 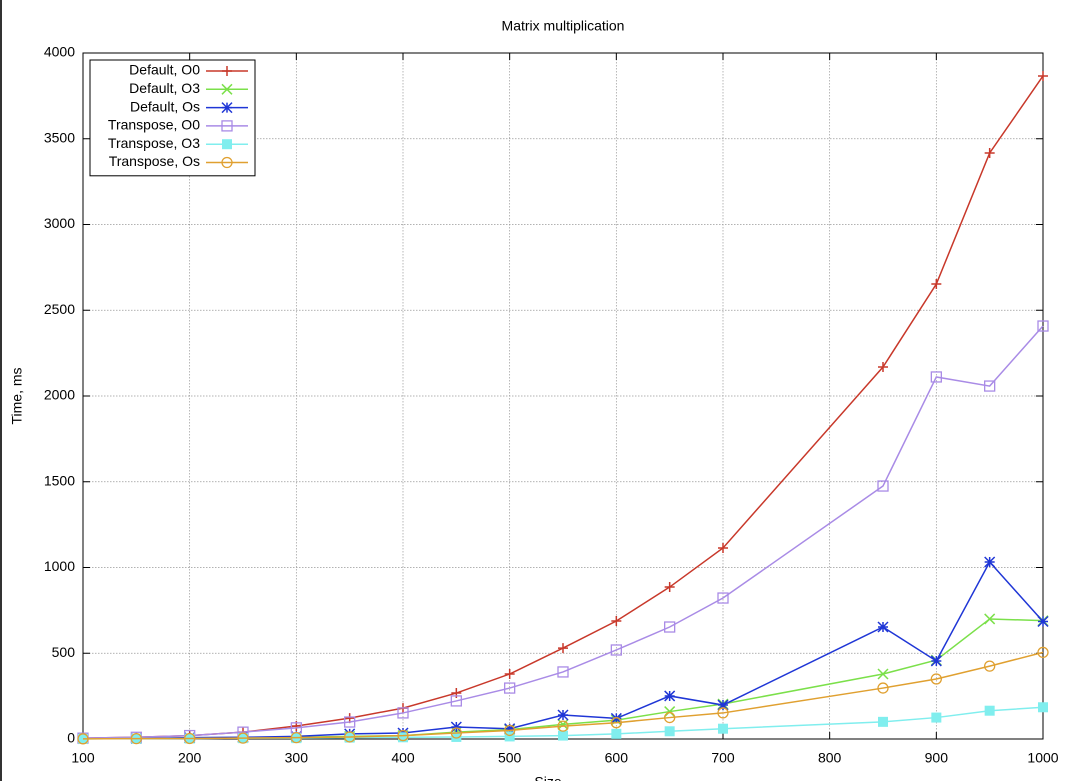 I want to click on x-axis-label: Size, so click(x=547, y=777).